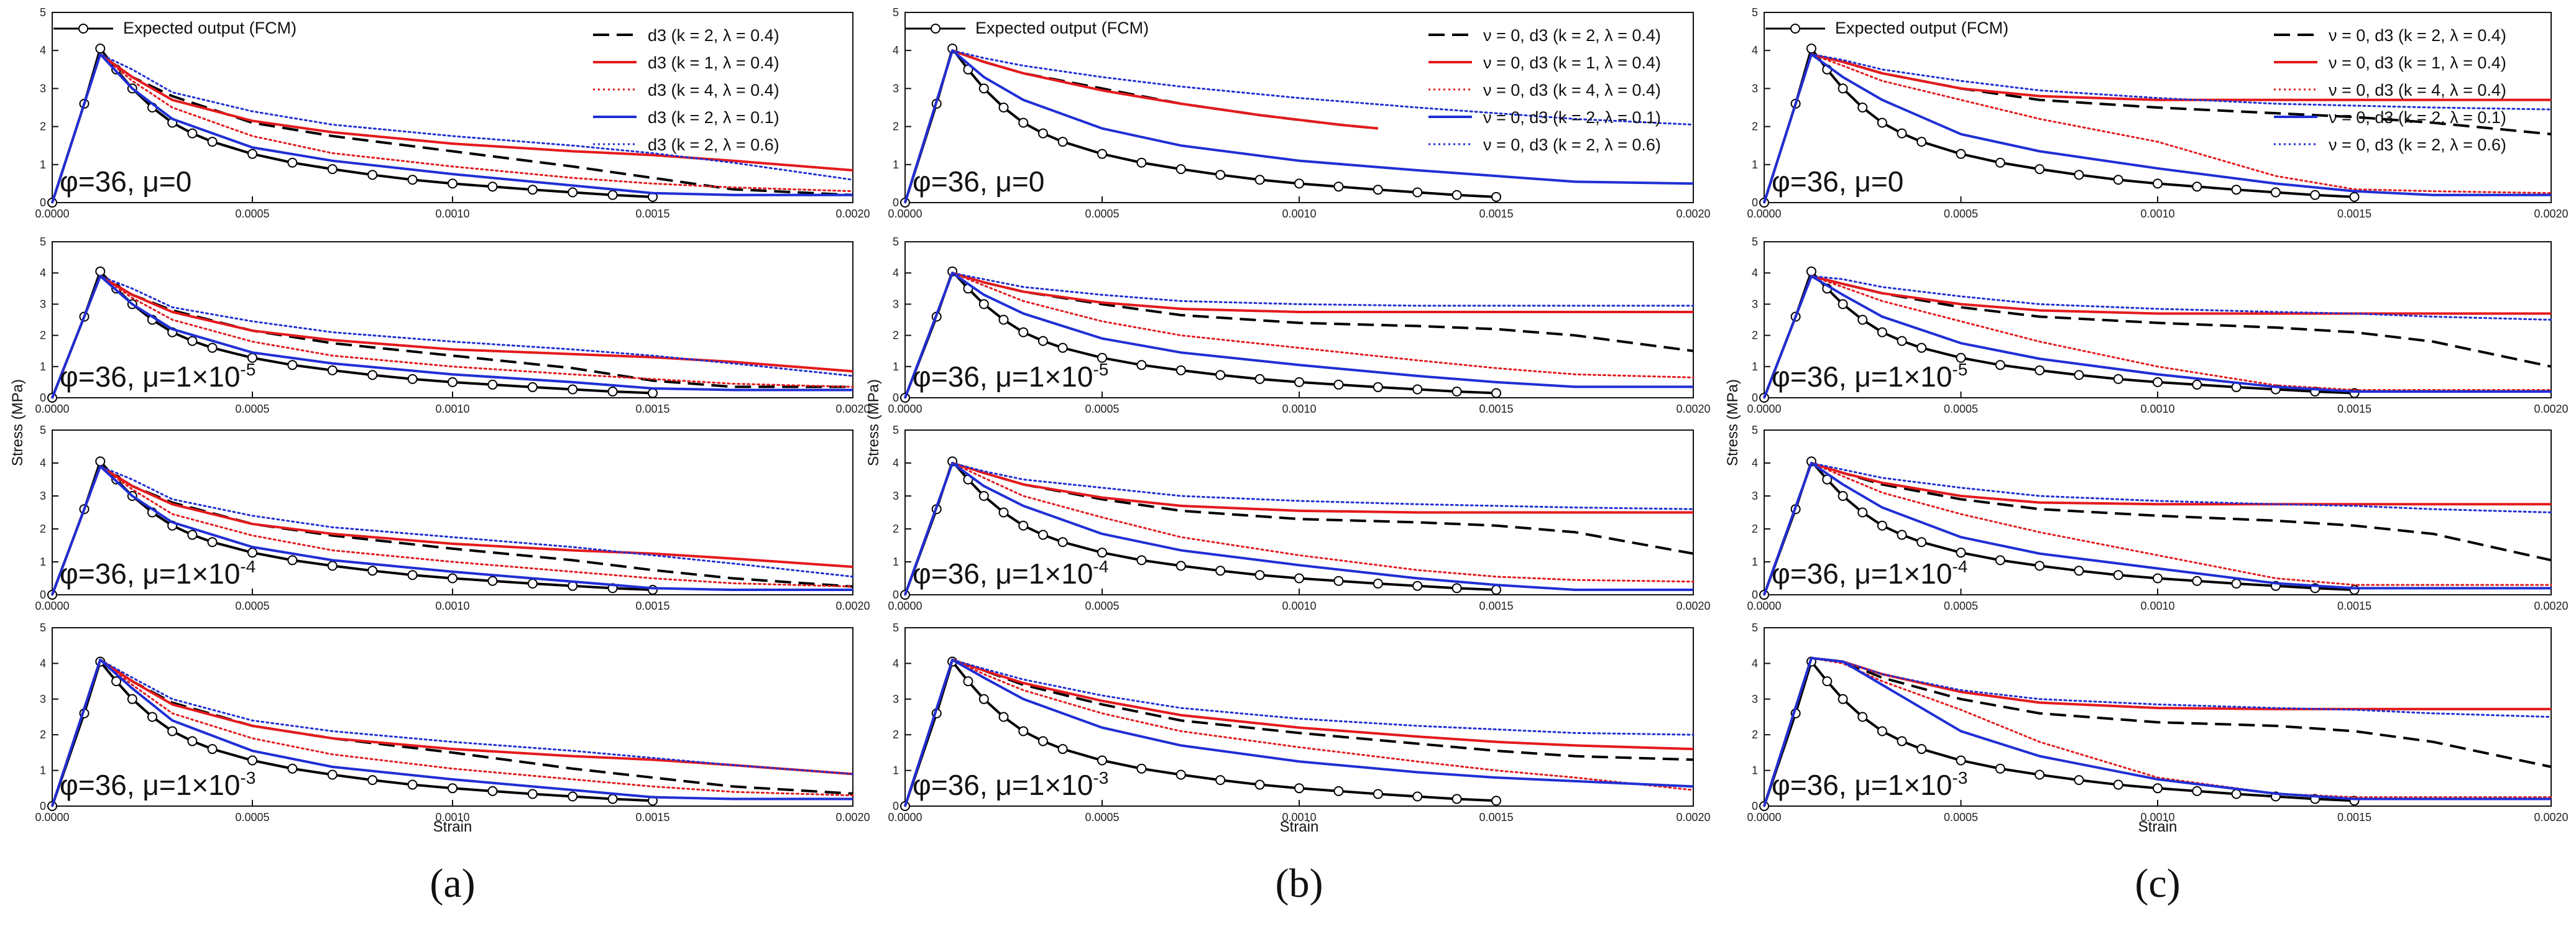 This screenshot has width=2576, height=936. I want to click on y-axis-label: Stress (MPa), so click(873, 423).